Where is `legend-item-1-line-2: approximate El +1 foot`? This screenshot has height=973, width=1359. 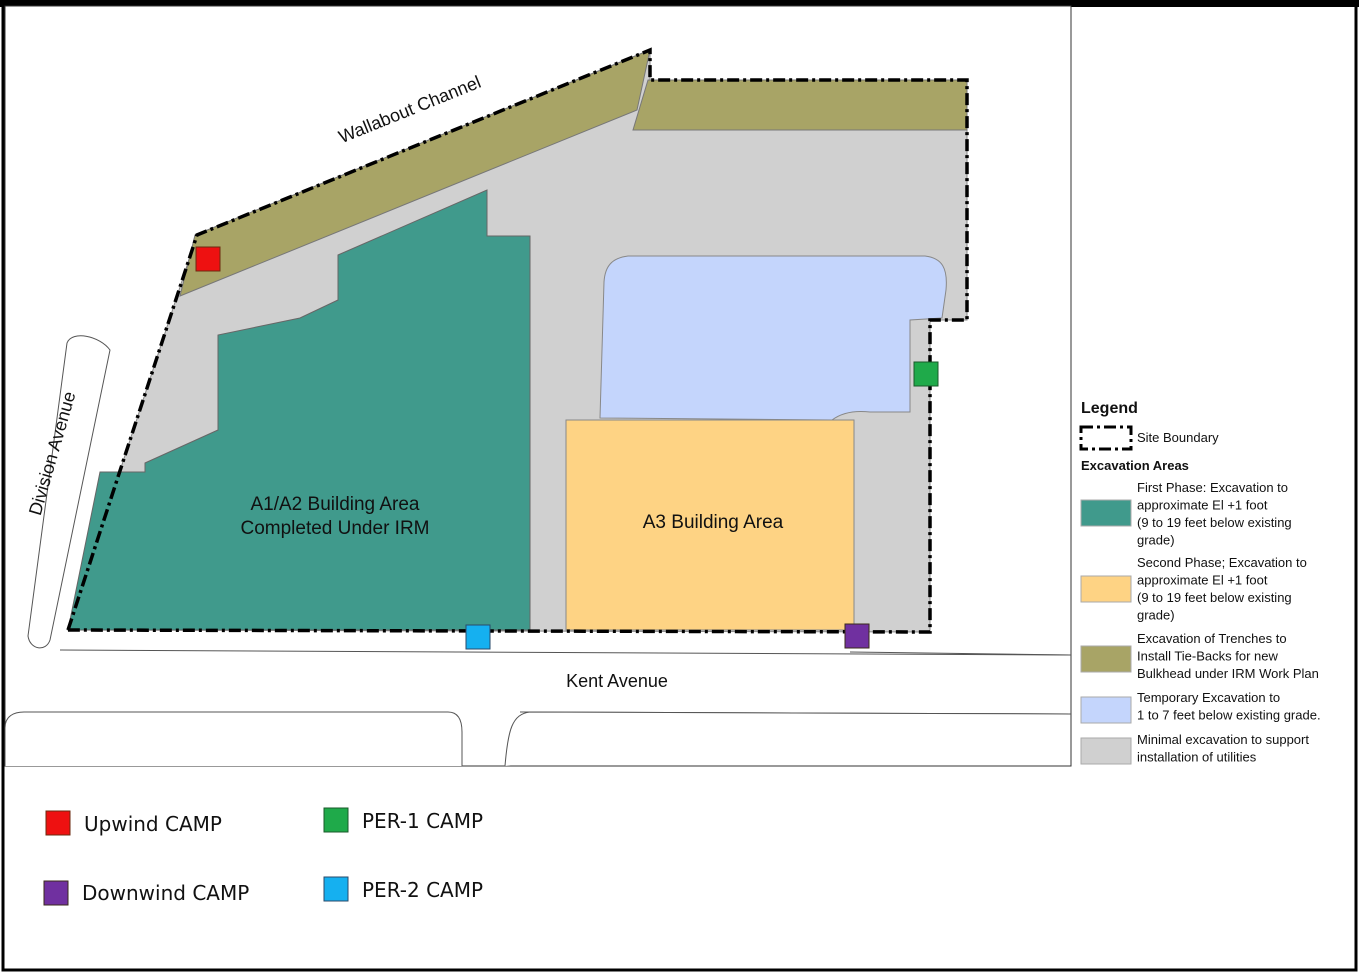 legend-item-1-line-2: approximate El +1 foot is located at coordinates (1202, 505).